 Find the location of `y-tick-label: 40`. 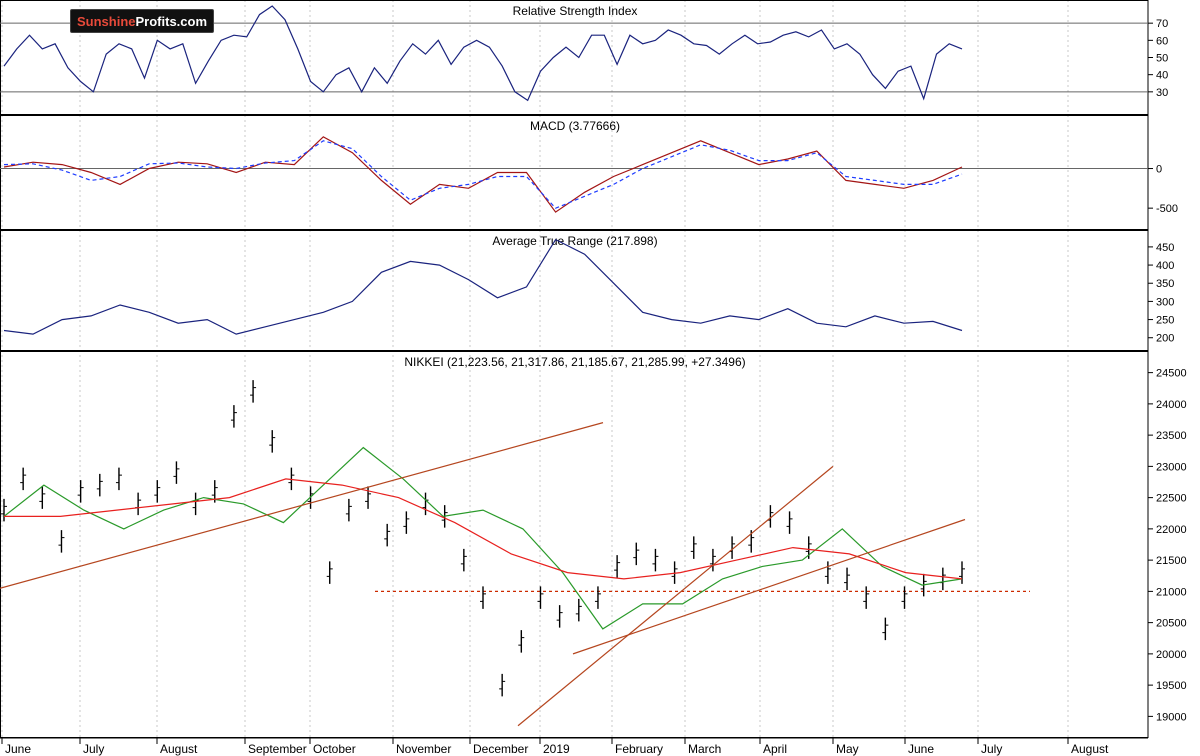

y-tick-label: 40 is located at coordinates (1162, 76).